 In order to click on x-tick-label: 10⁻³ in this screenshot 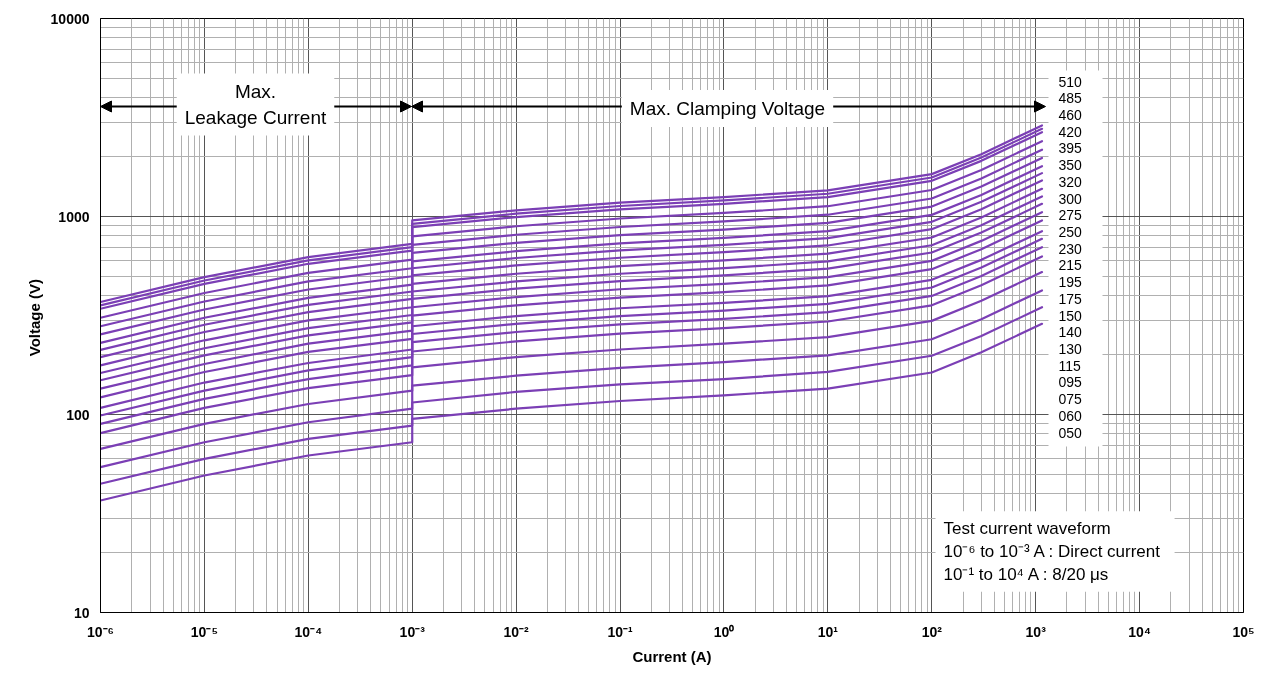, I will do `click(412, 631)`.